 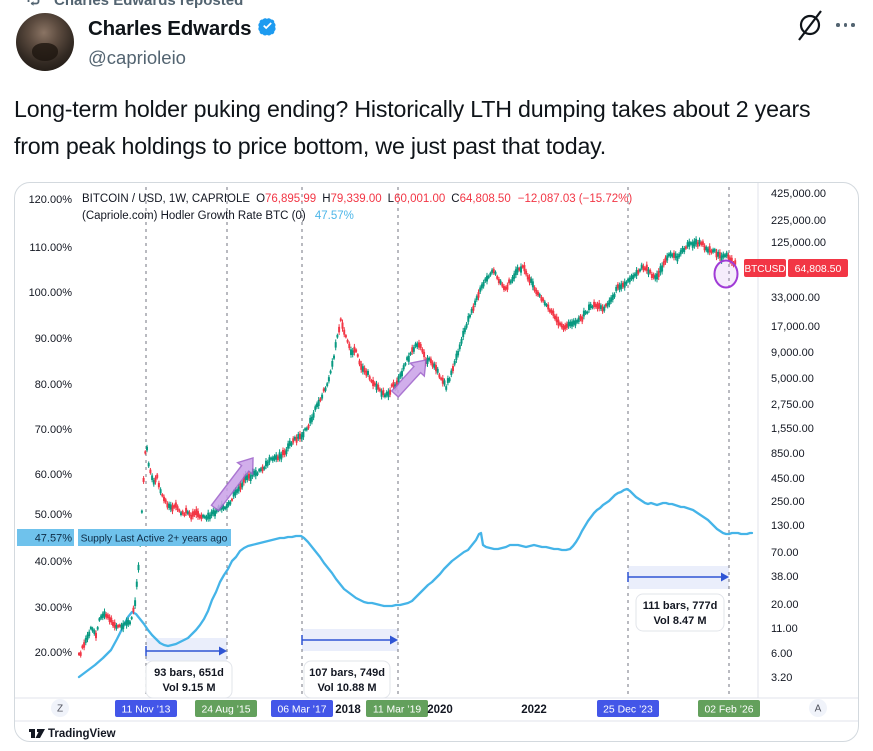 I want to click on timezone-button: Z, so click(x=60, y=708).